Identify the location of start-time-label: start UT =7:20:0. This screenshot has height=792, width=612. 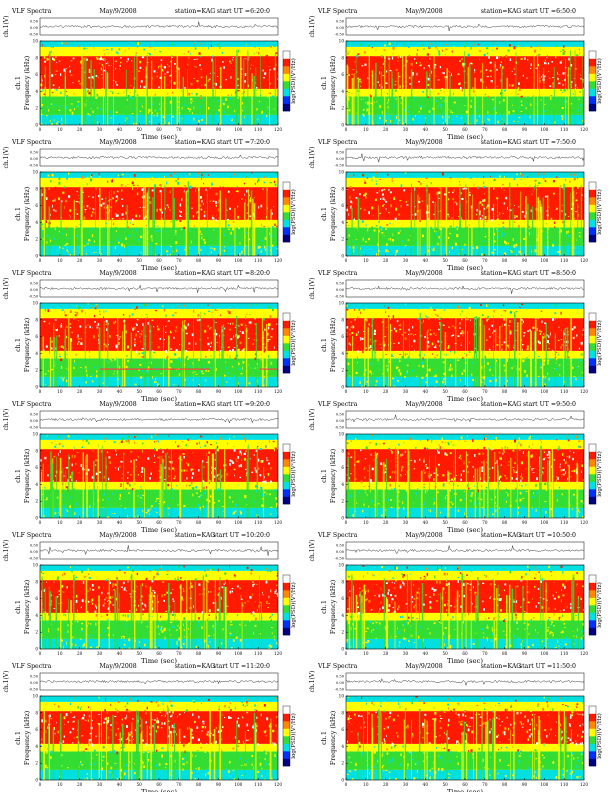
(243, 142).